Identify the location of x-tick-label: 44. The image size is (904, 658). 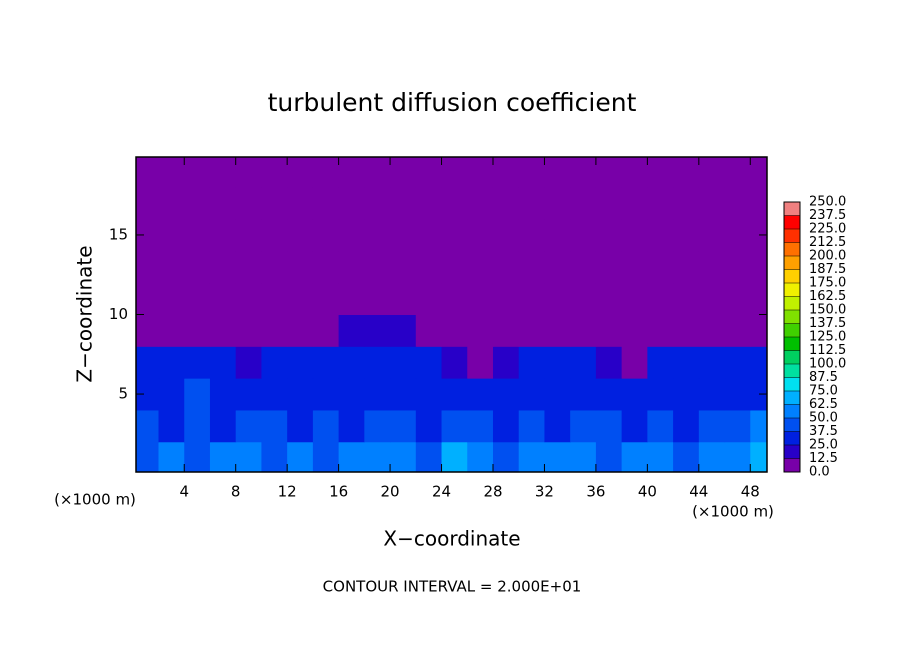
(698, 492).